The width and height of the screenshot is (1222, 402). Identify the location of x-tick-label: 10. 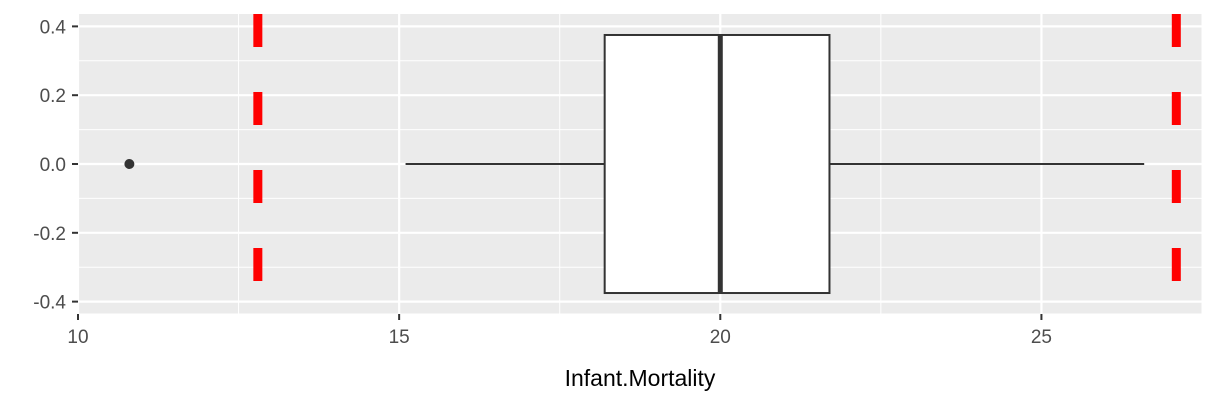
(77, 337).